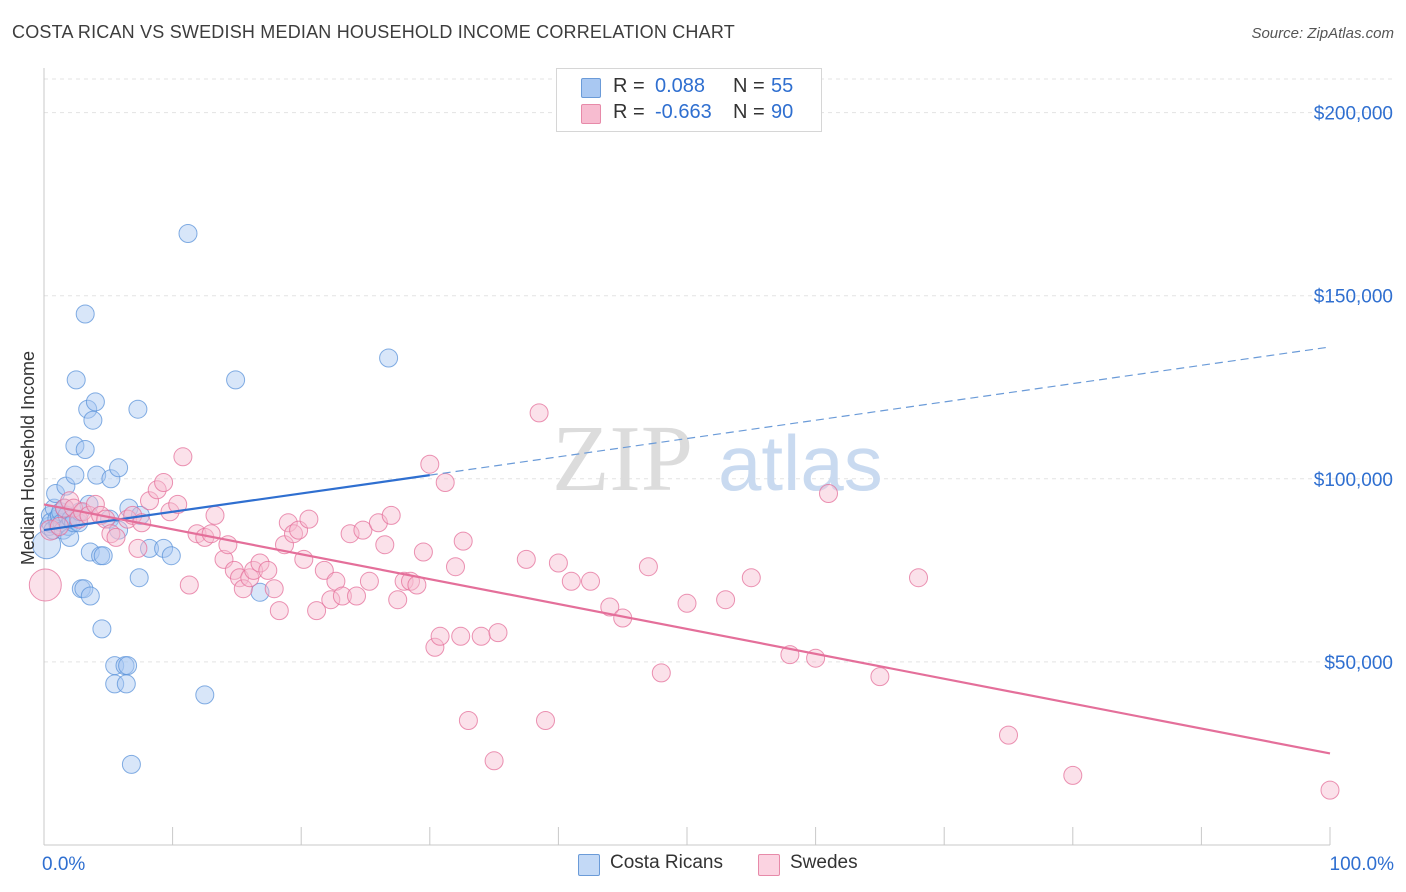  What do you see at coordinates (63, 864) in the screenshot?
I see `x-tick-label-min: 0.0%` at bounding box center [63, 864].